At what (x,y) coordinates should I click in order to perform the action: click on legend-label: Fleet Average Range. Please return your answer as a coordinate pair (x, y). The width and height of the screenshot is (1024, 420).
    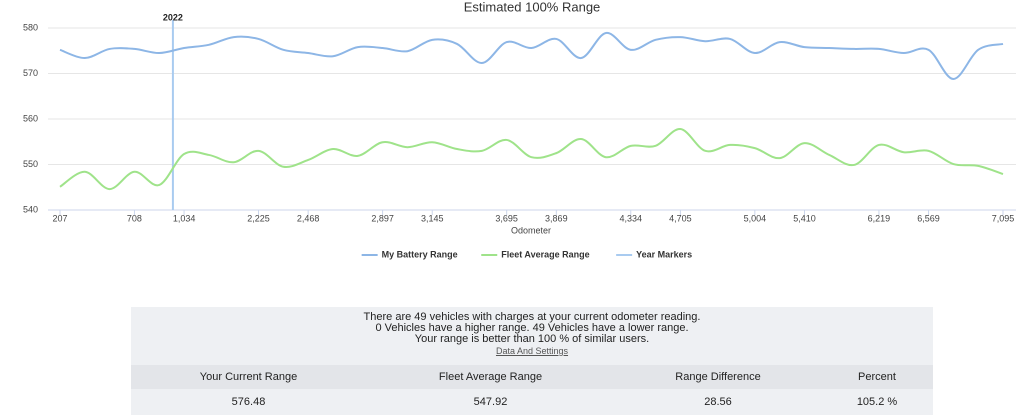
    Looking at the image, I should click on (545, 254).